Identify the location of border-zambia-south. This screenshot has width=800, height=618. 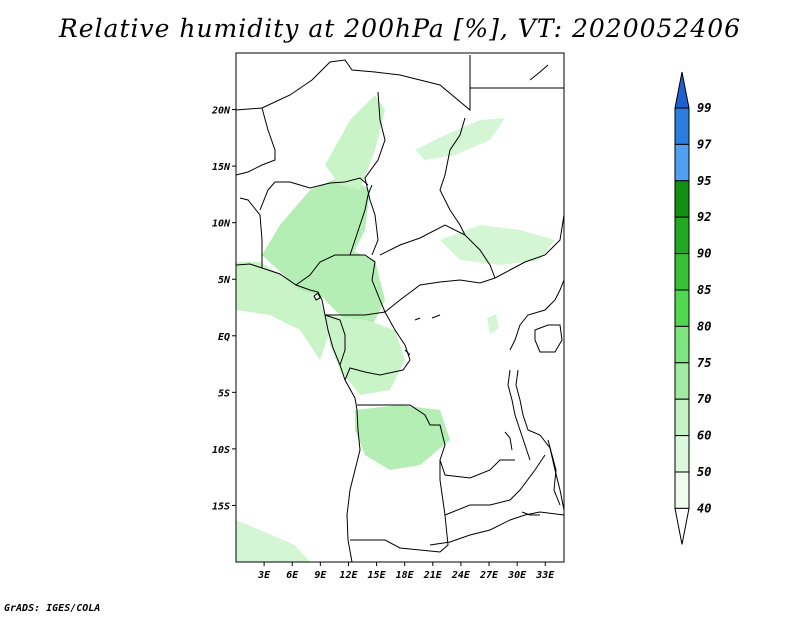
(495, 485).